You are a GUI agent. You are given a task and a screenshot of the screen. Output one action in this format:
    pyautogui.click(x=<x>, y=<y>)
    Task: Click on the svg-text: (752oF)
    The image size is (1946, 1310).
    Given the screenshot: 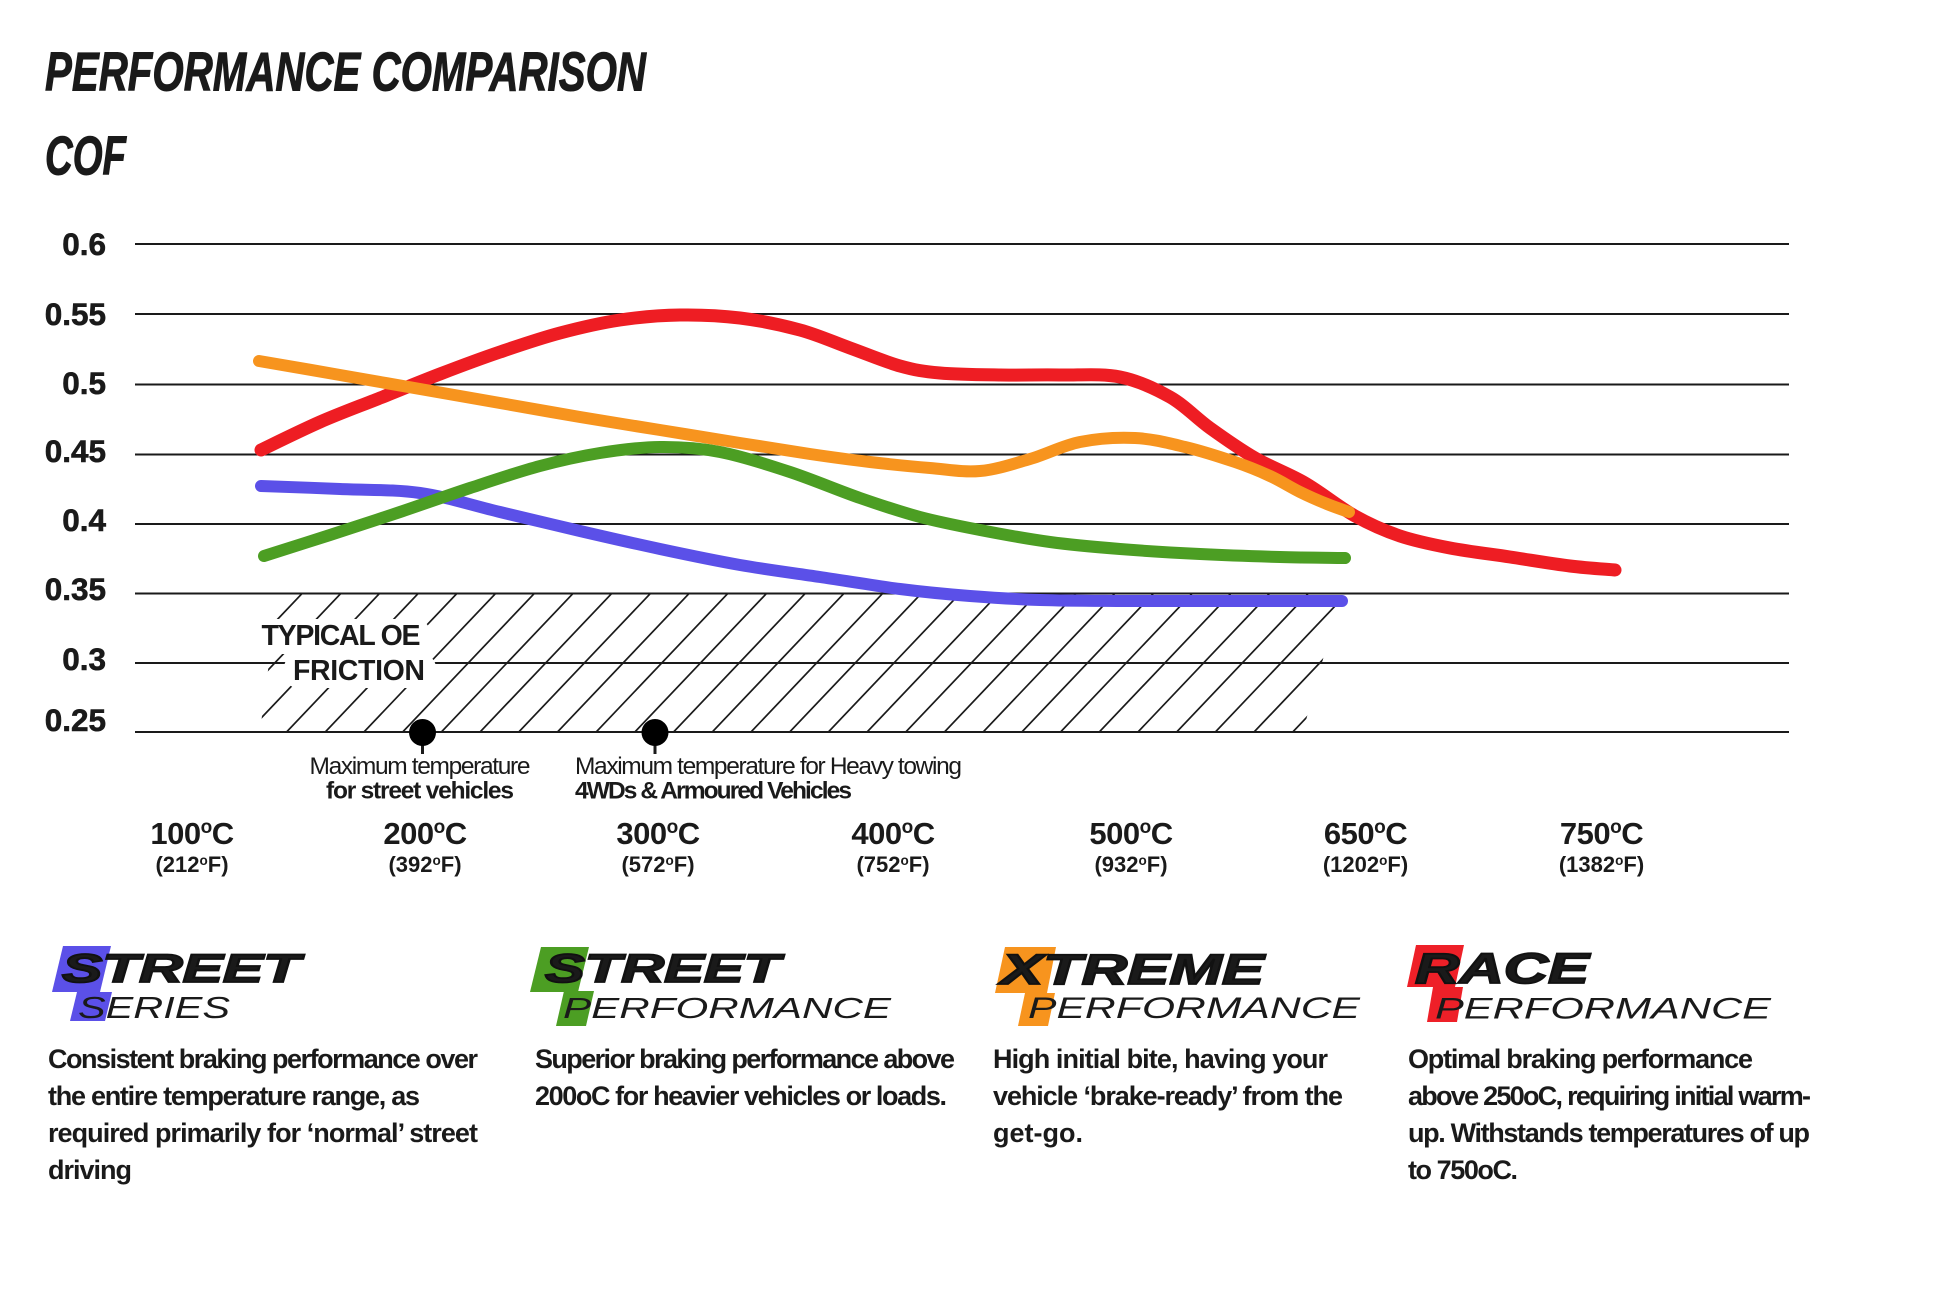 What is the action you would take?
    pyautogui.click(x=892, y=864)
    